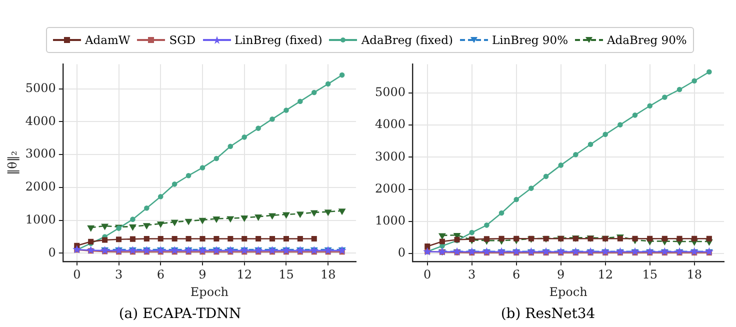 This screenshot has width=736, height=327. Describe the element at coordinates (278, 40) in the screenshot. I see `legend-label: LinBreg (fixed)` at that location.